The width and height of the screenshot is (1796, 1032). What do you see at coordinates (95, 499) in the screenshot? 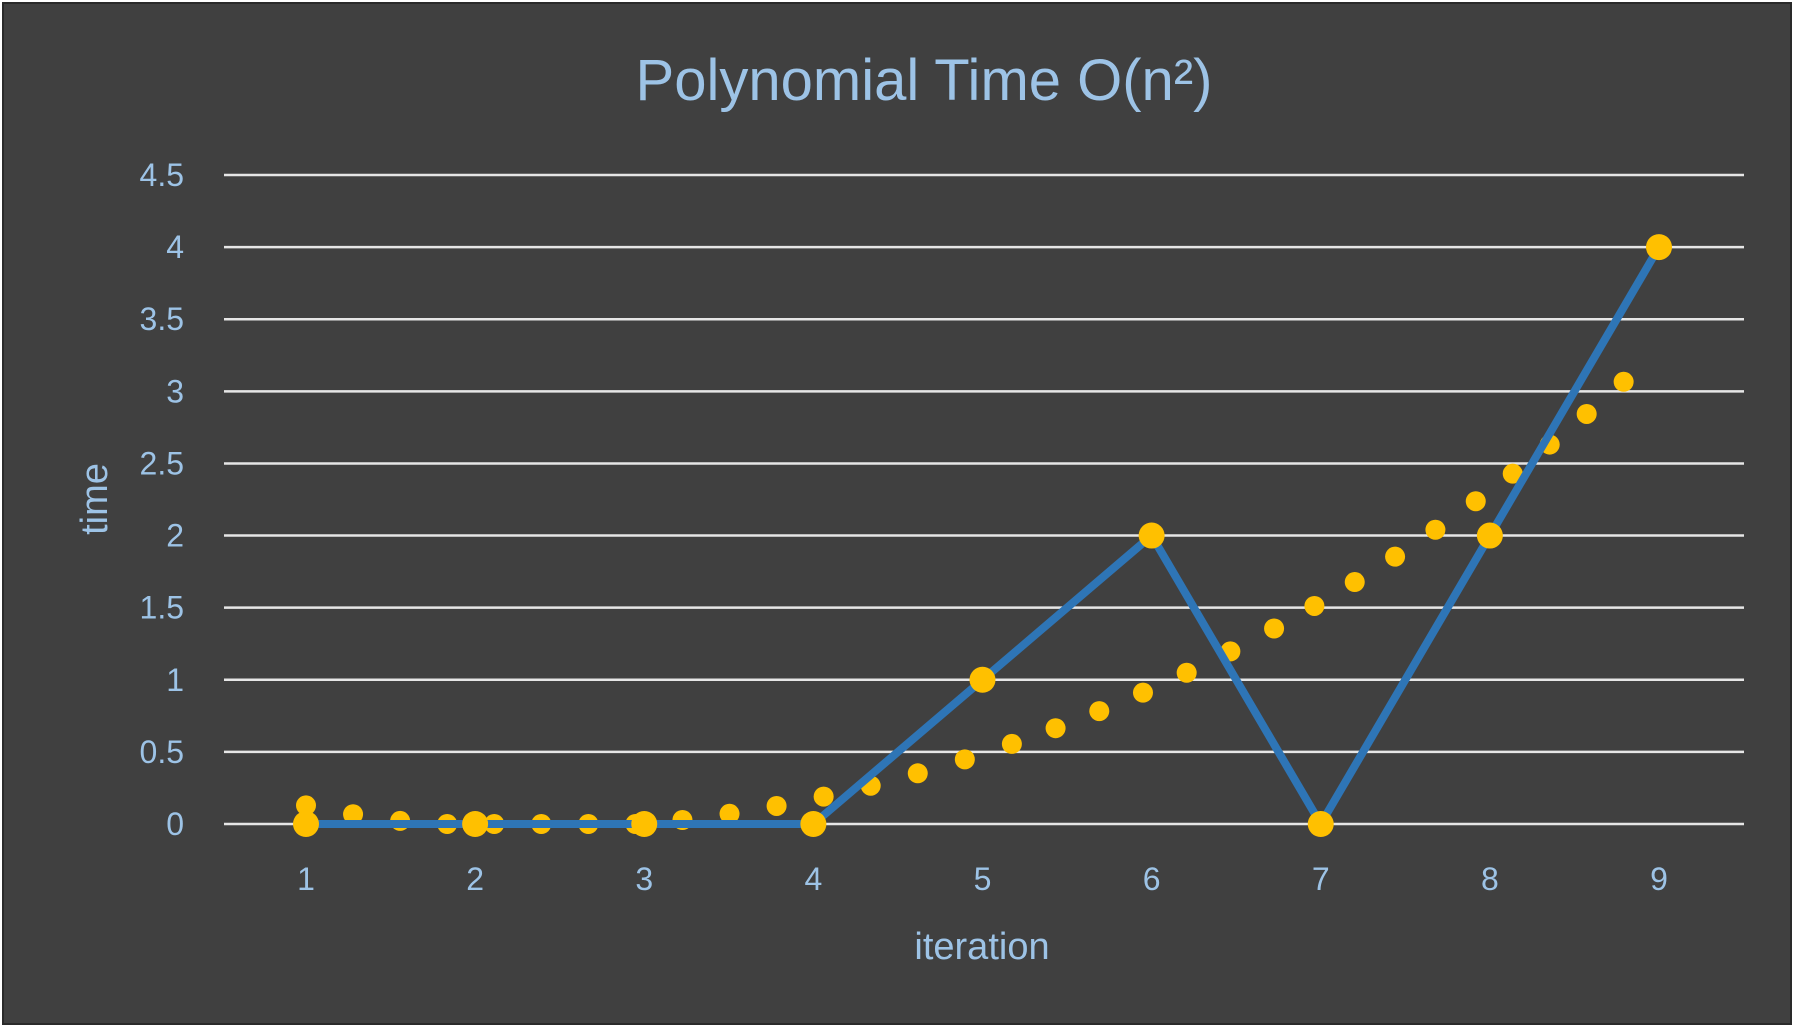
I see `y-axis-title: time` at bounding box center [95, 499].